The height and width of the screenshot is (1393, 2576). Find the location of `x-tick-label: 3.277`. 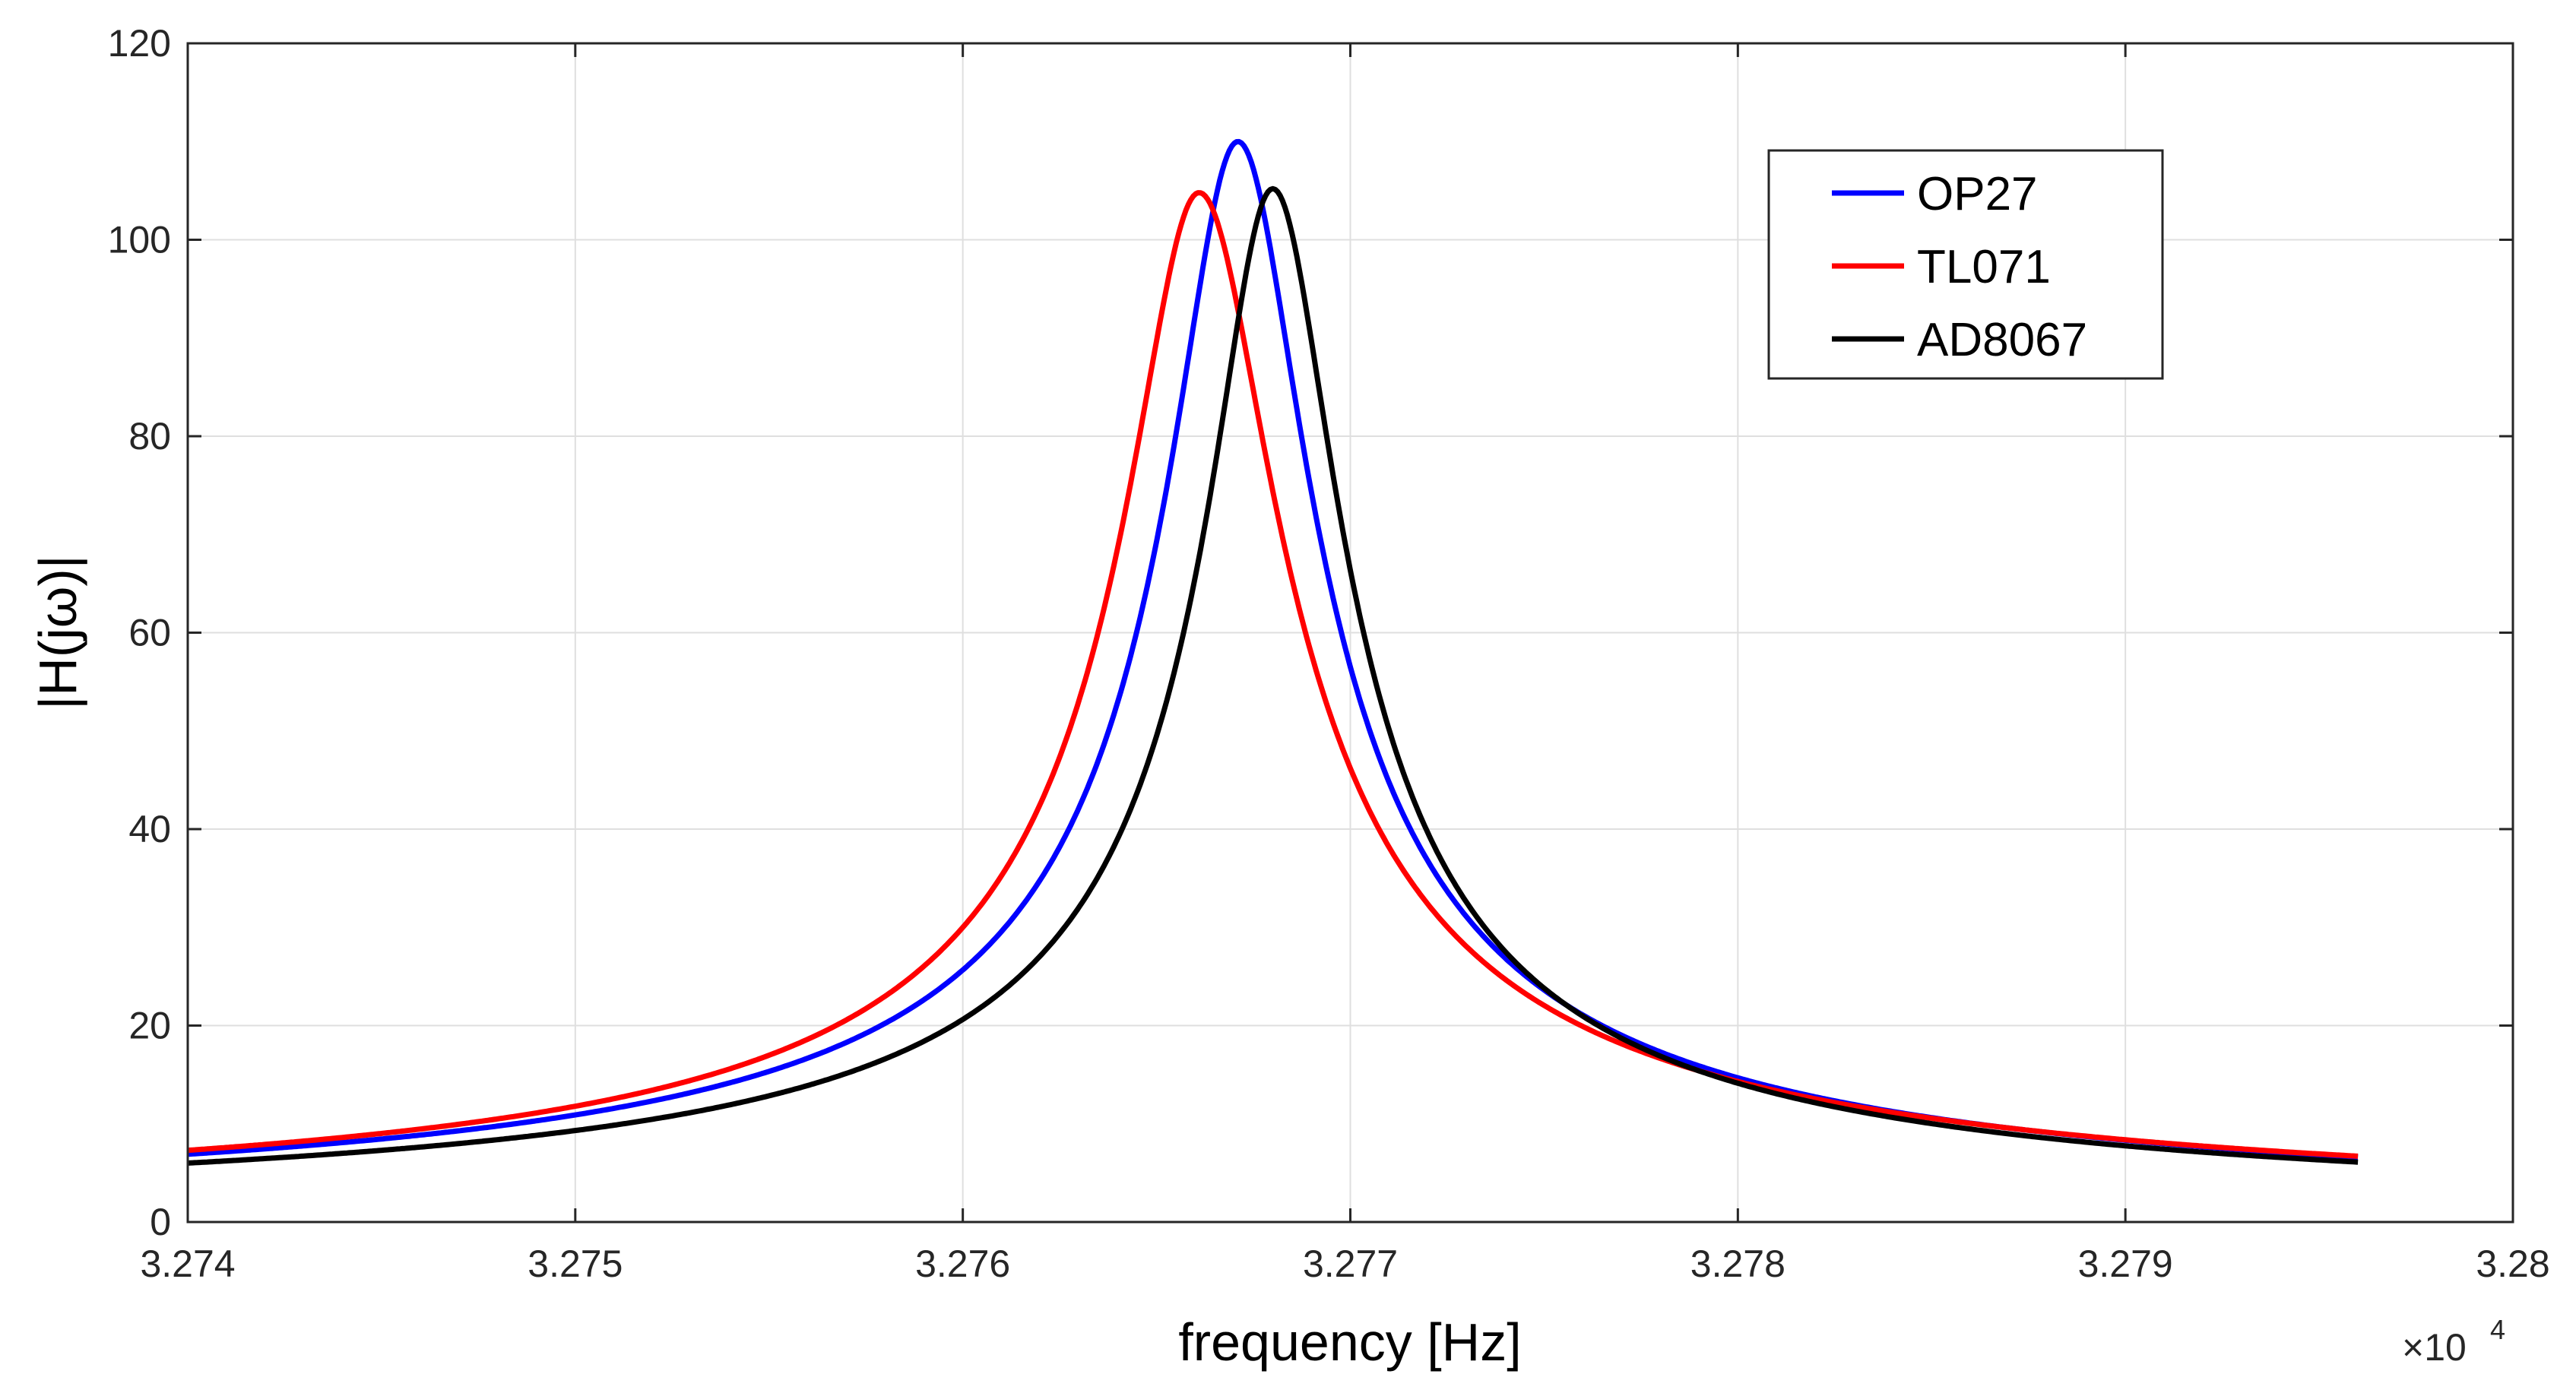

x-tick-label: 3.277 is located at coordinates (1350, 1264).